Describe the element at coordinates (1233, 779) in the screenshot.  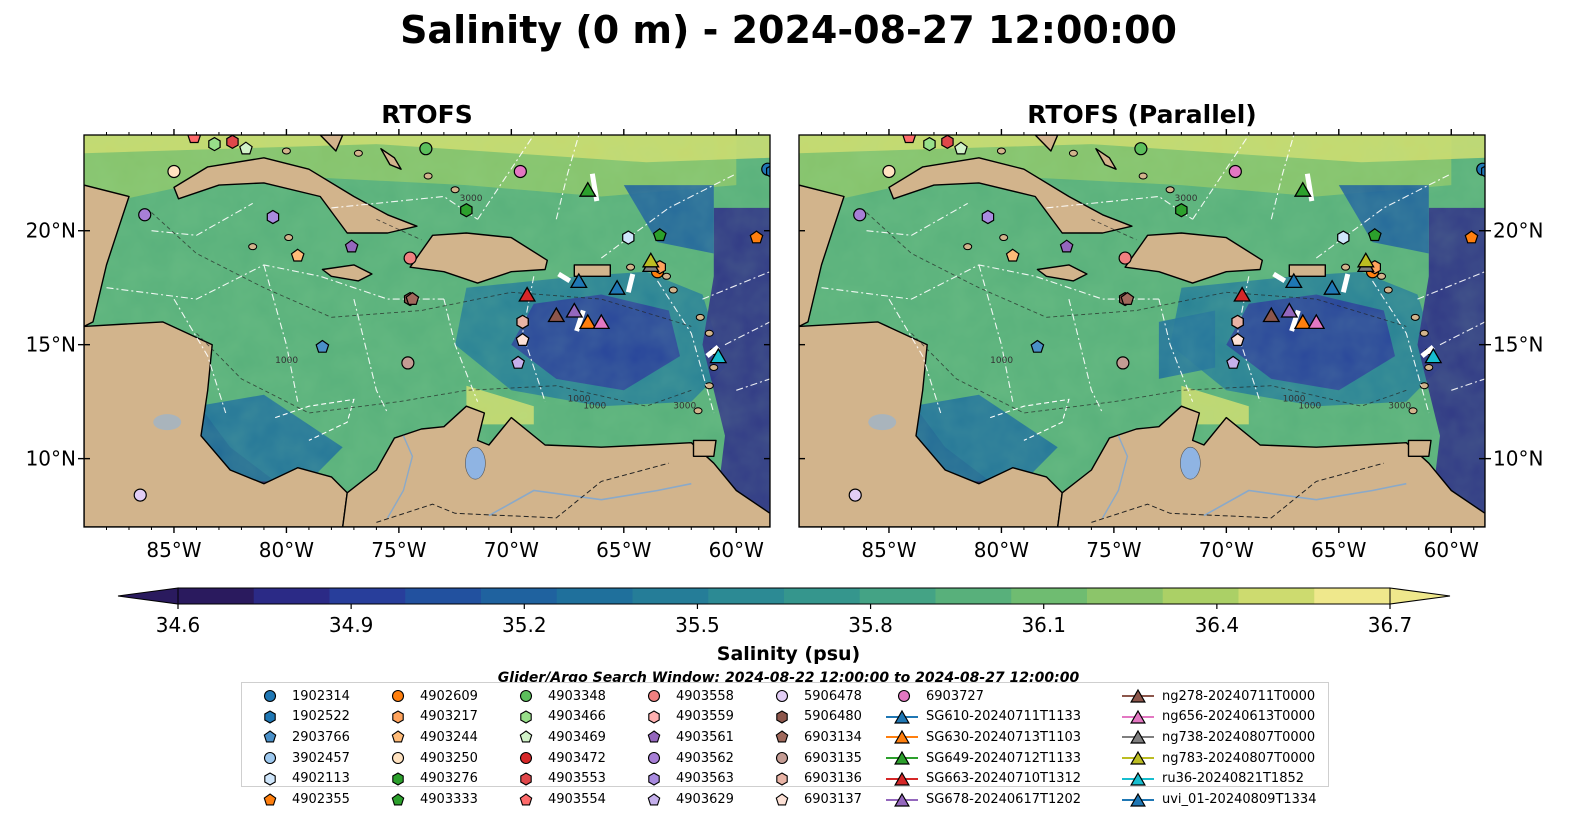
I see `legend-label: ru36-20240821T1852` at that location.